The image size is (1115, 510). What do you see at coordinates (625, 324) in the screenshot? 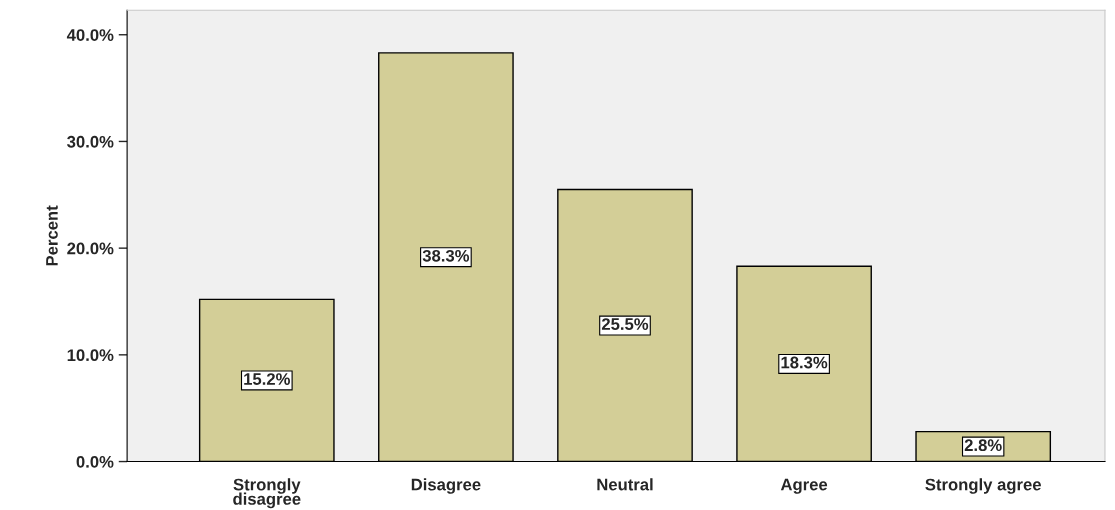
I see `data-label: 25.5%` at bounding box center [625, 324].